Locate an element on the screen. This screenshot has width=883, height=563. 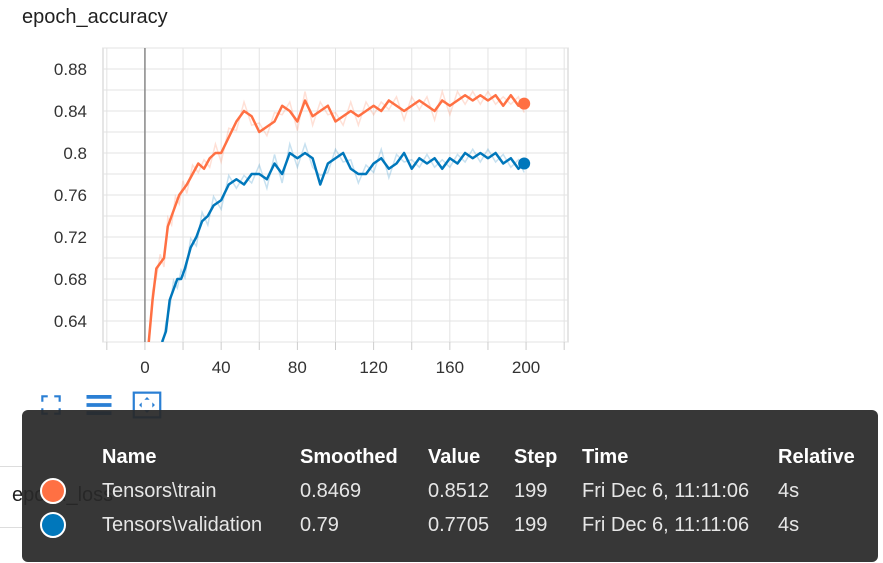
x-tick-label: 0 is located at coordinates (144, 367).